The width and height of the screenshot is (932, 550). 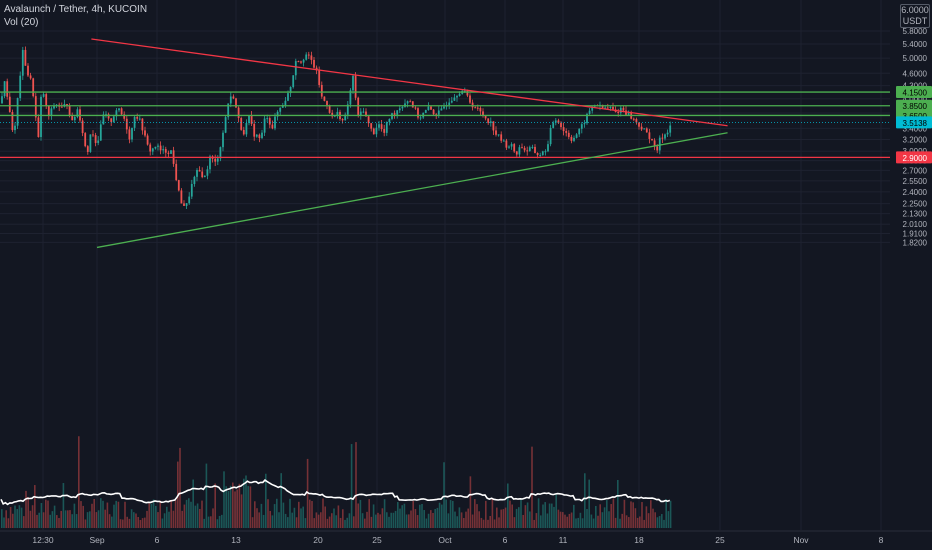 I want to click on time-tick-label: 12:30, so click(x=43, y=540).